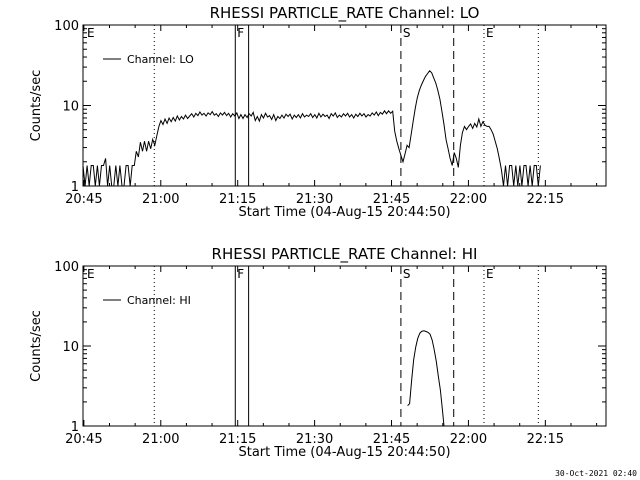 The image size is (640, 480). I want to click on lo-marker-label: F, so click(240, 33).